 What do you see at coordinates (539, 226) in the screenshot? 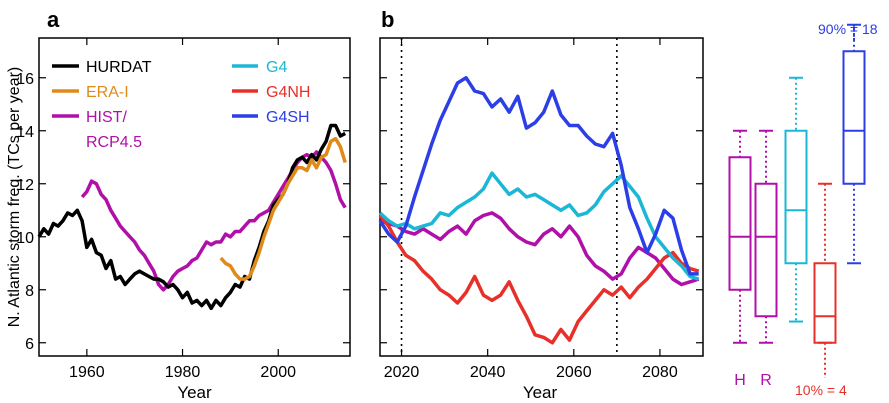
I see `series-line-g4` at bounding box center [539, 226].